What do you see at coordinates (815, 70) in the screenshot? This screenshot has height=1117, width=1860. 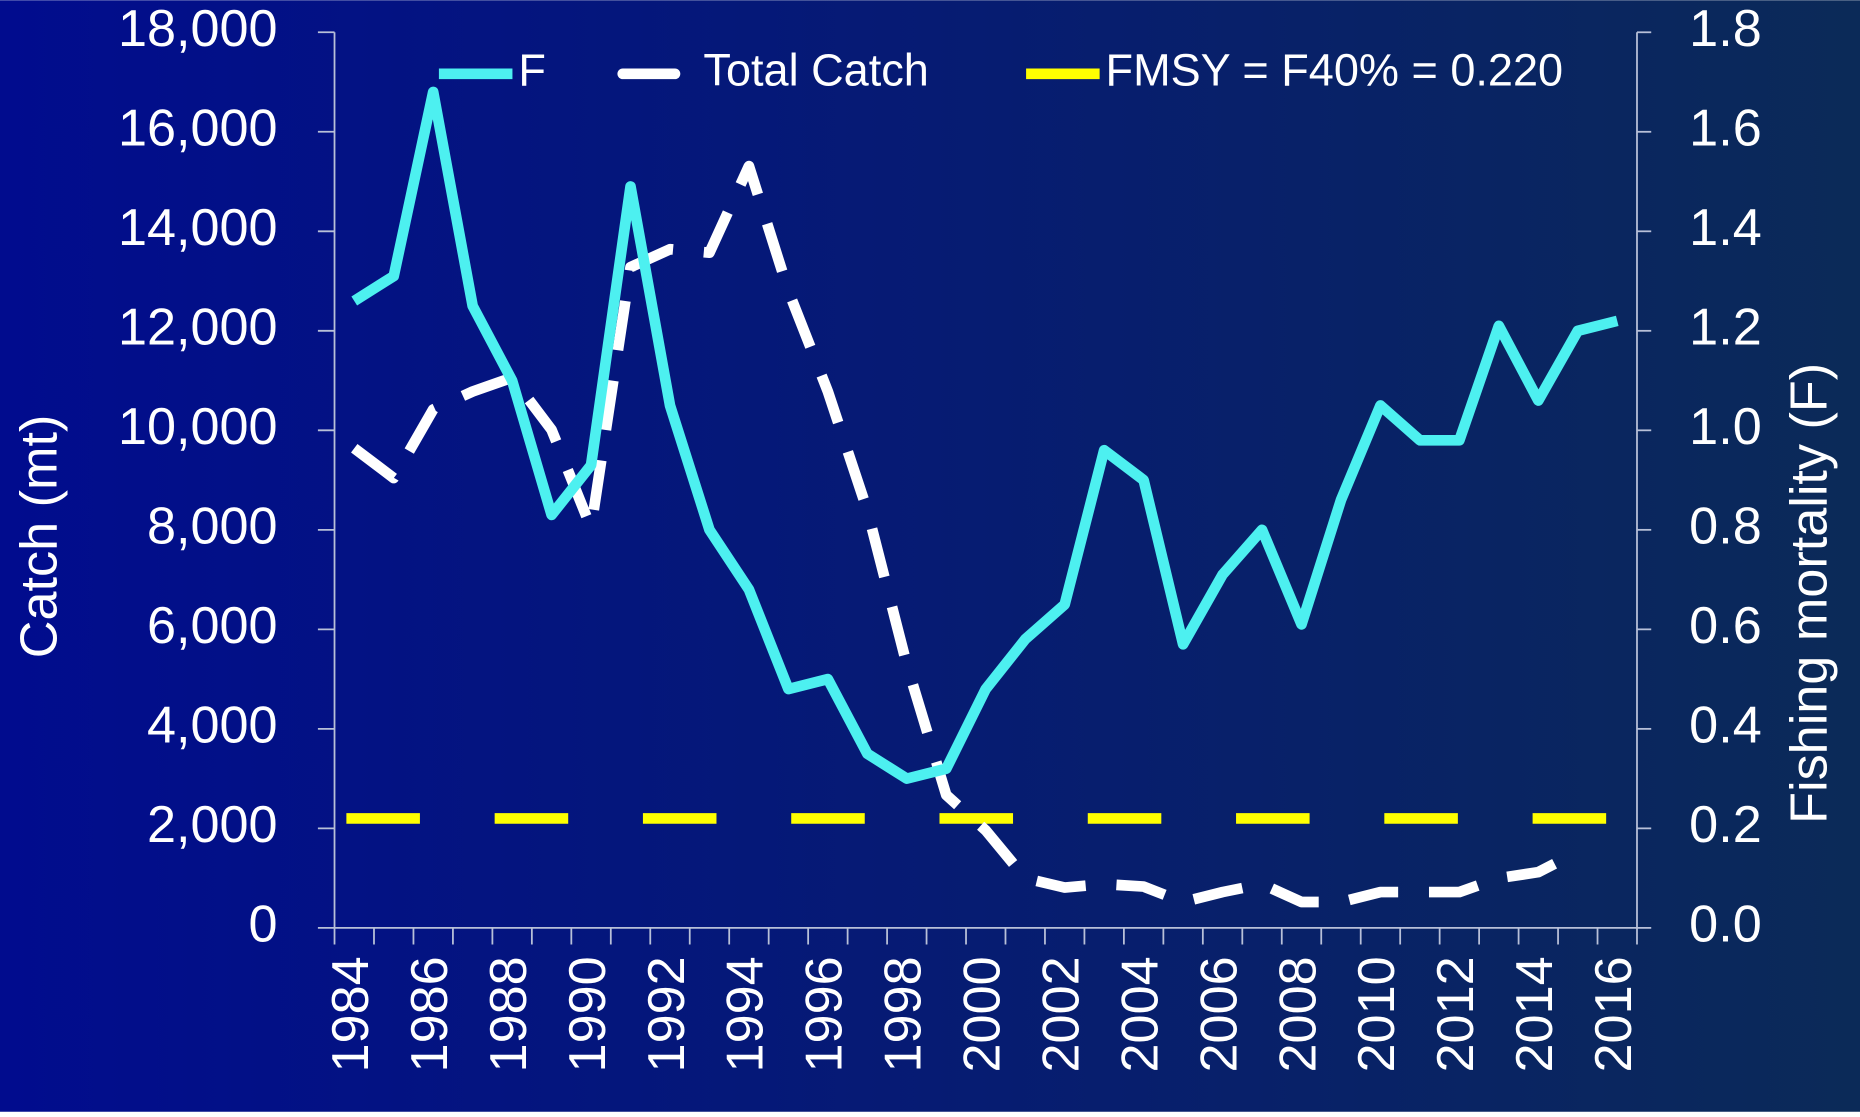 I see `legend-label: Total Catch` at bounding box center [815, 70].